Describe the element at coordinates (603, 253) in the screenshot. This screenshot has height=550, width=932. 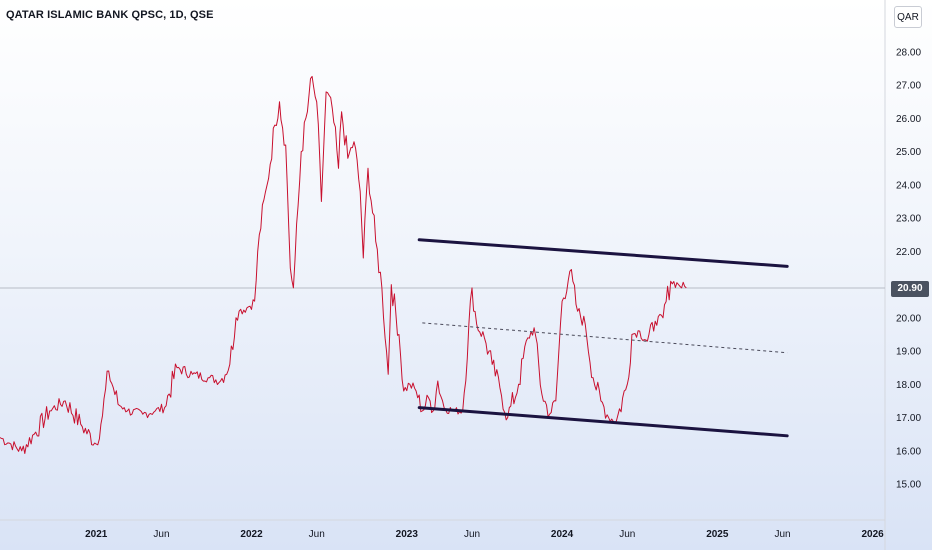
I see `channel-upper-line` at that location.